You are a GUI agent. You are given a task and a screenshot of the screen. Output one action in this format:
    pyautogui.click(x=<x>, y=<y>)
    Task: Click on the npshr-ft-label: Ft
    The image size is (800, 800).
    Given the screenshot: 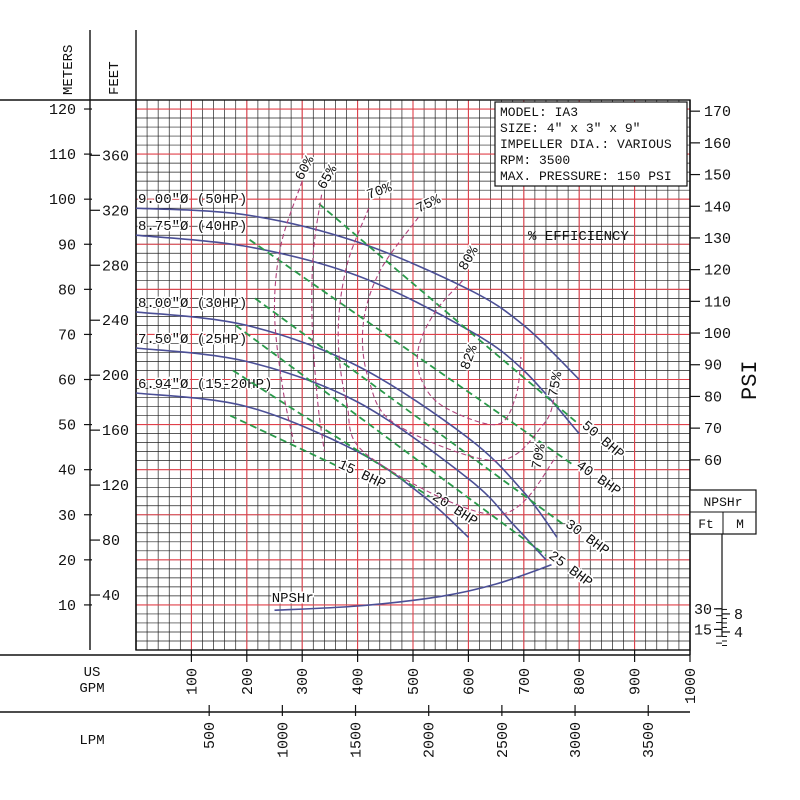 What is the action you would take?
    pyautogui.click(x=706, y=524)
    